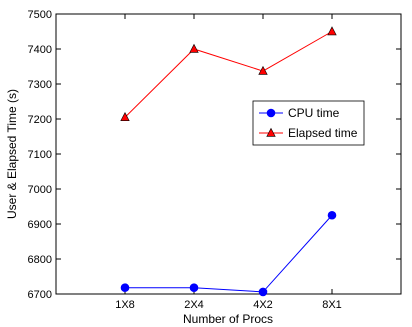 The width and height of the screenshot is (412, 327). Describe the element at coordinates (271, 113) in the screenshot. I see `legend-marker-cpu-time` at that location.